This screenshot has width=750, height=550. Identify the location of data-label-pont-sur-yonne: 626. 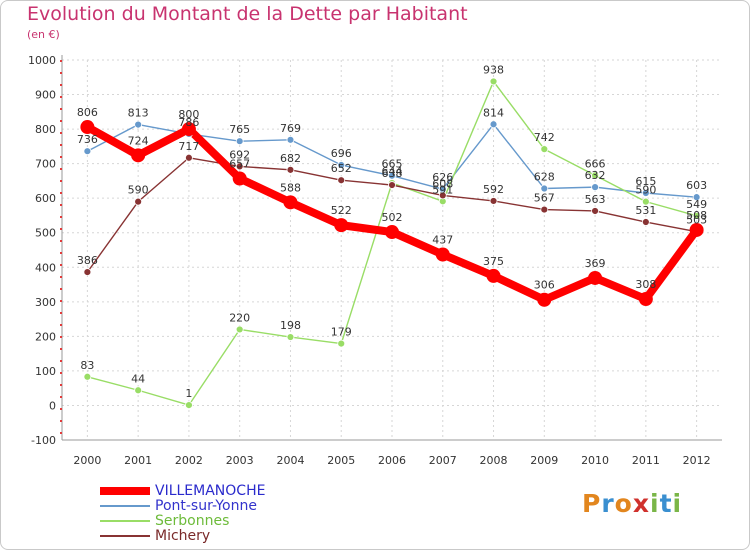
(442, 177).